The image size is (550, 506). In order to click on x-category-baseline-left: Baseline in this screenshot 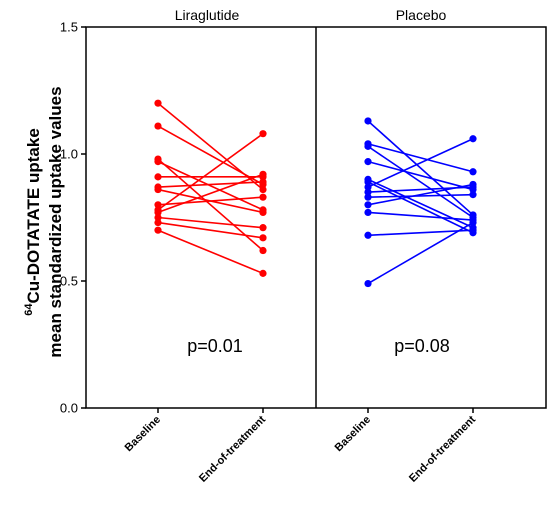, I will do `click(143, 434)`.